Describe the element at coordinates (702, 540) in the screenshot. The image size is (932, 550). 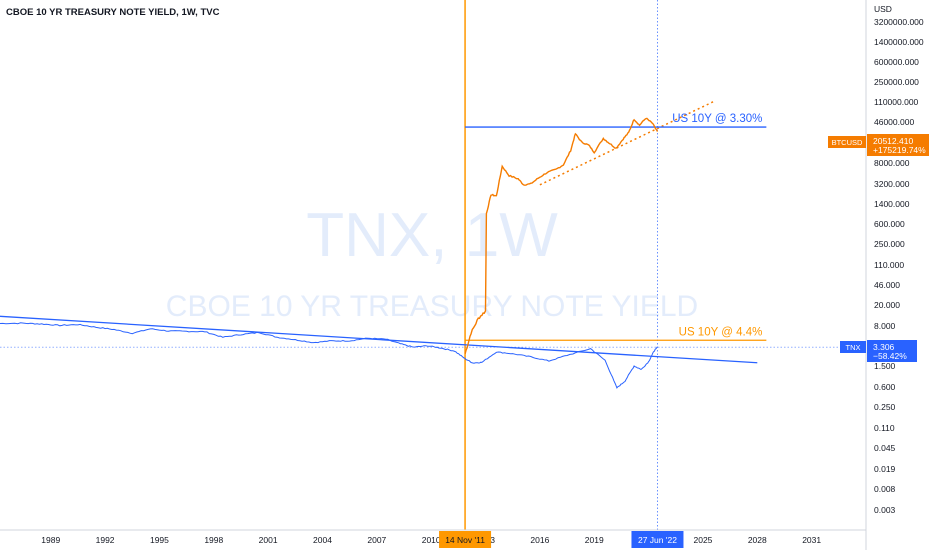
I see `x-tick-label: 2025` at that location.